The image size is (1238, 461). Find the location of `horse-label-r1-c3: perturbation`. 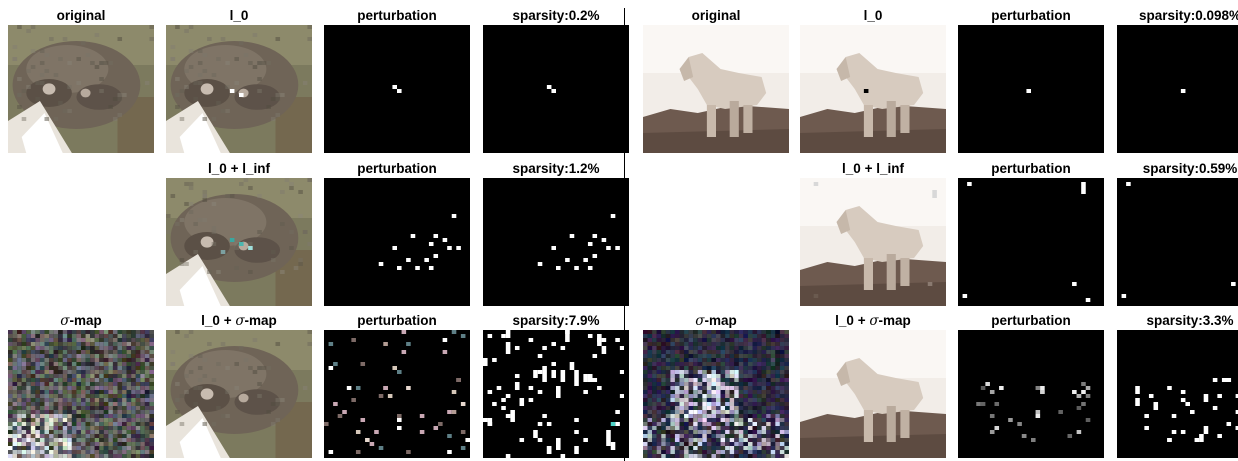

horse-label-r1-c3: perturbation is located at coordinates (1031, 15).